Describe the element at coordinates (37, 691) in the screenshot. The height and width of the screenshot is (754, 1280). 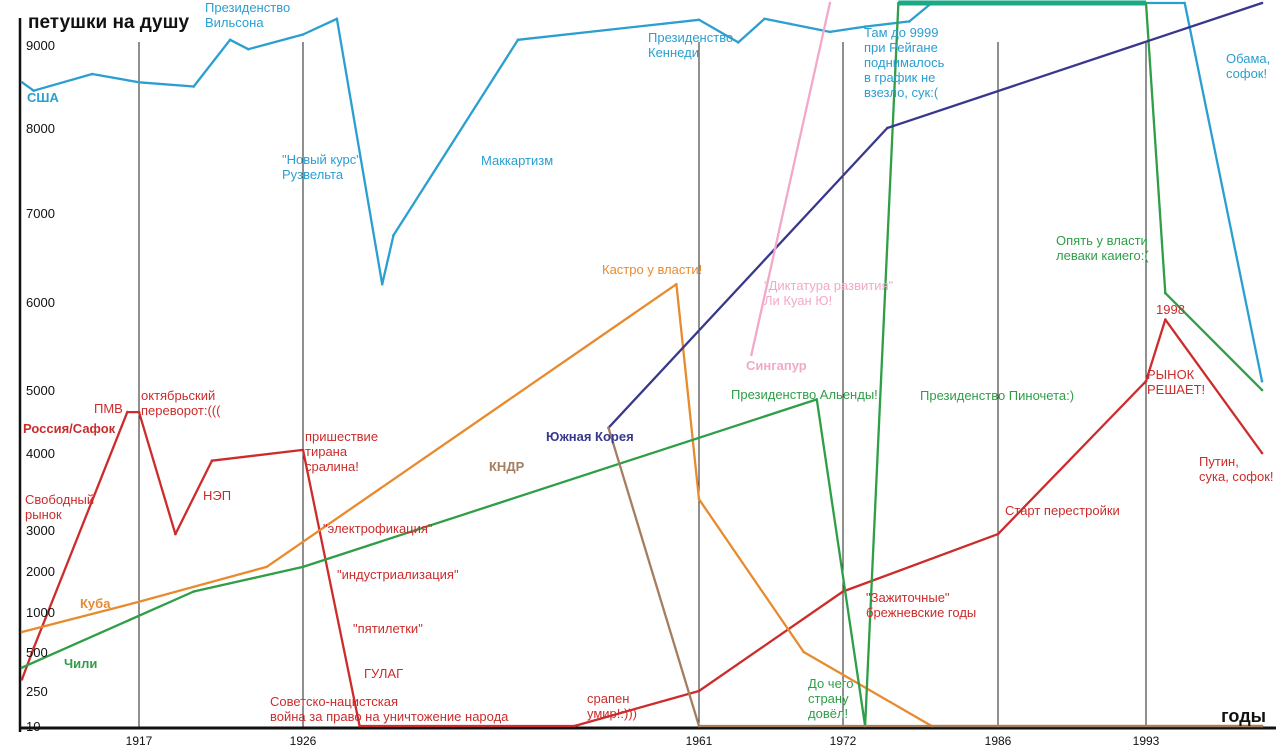
I see `y-tick-label-250: 250` at that location.